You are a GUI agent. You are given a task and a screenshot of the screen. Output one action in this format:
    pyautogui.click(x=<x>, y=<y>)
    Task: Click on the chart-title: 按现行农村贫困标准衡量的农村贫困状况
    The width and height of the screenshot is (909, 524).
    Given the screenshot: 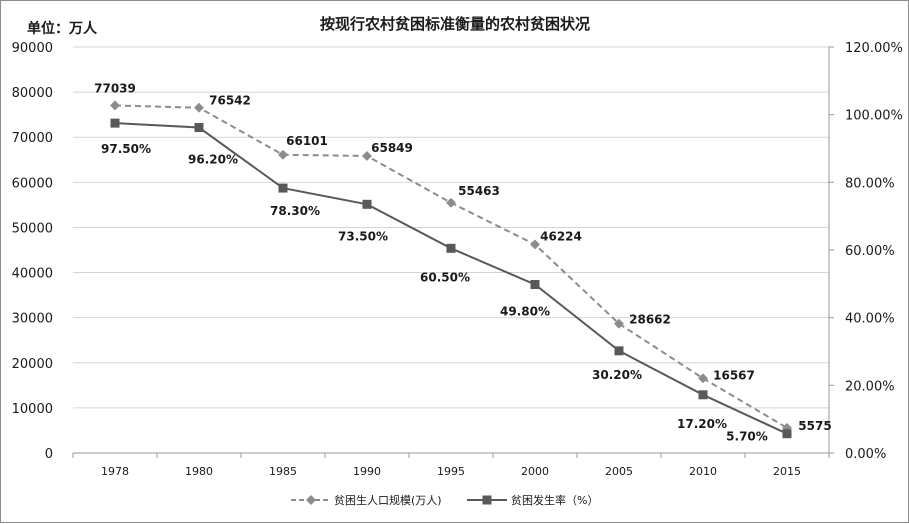 What is the action you would take?
    pyautogui.click(x=455, y=24)
    